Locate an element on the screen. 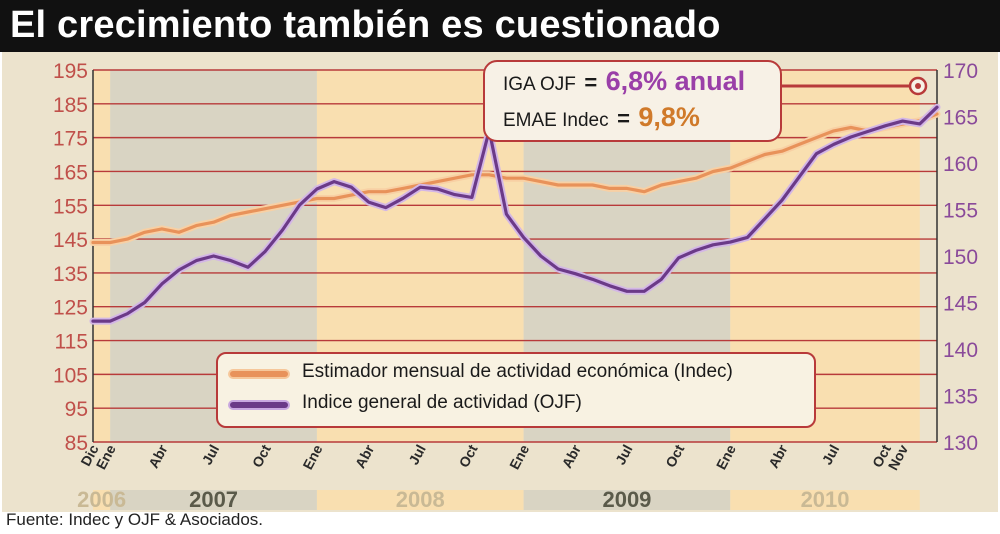  left-axis-ticks: 195 185 175 165 155 145 135 125 115 105 95 85 is located at coordinates (70, 257).